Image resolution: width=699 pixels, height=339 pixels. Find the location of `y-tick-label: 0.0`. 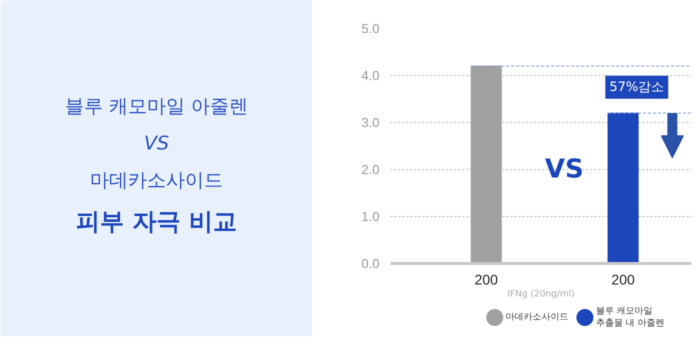

y-tick-label: 0.0 is located at coordinates (370, 263).